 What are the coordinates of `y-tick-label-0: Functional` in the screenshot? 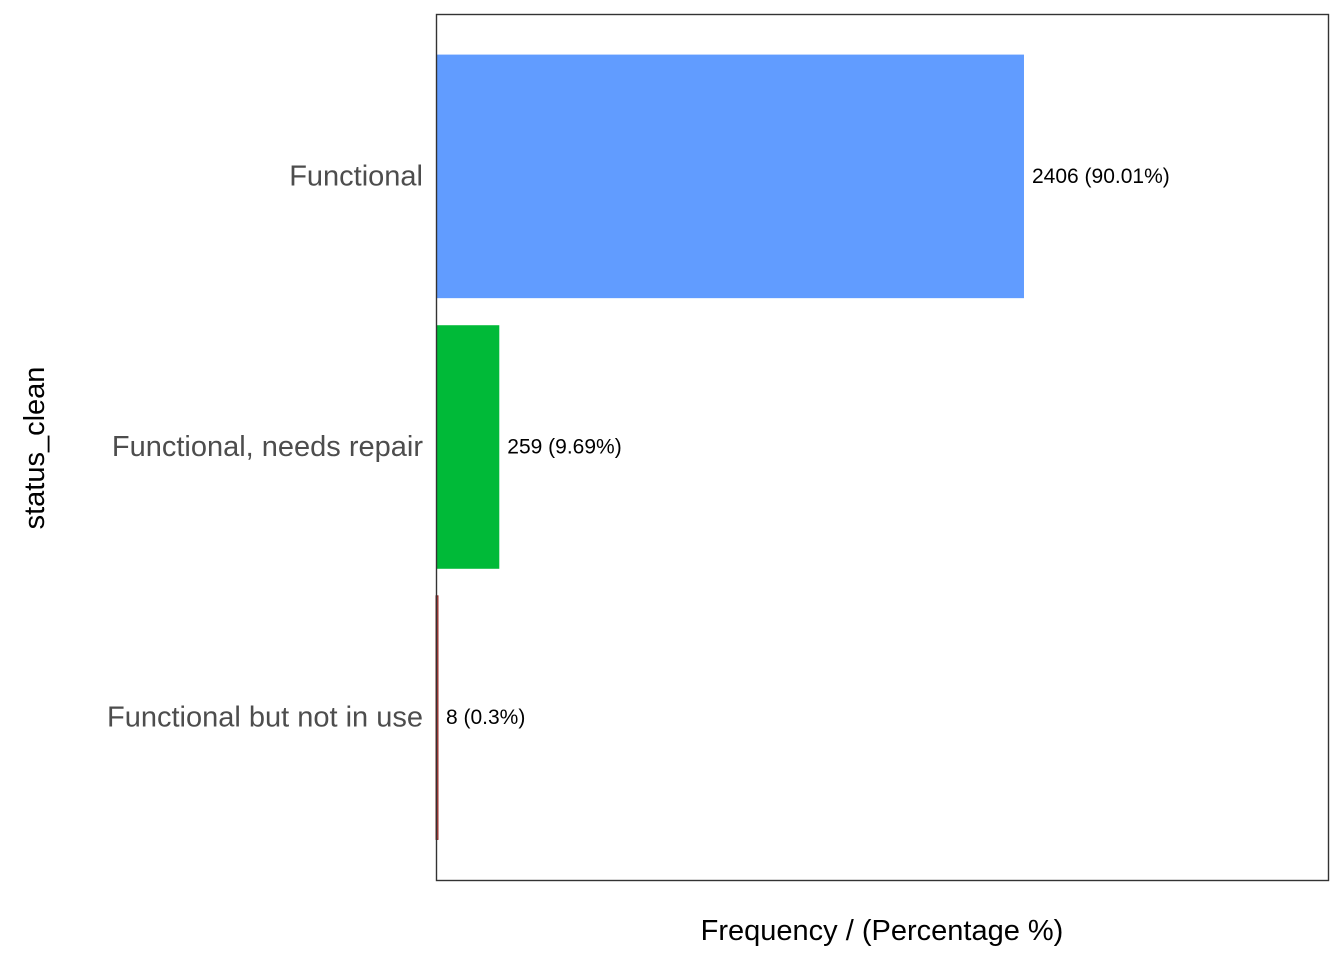 It's located at (356, 176).